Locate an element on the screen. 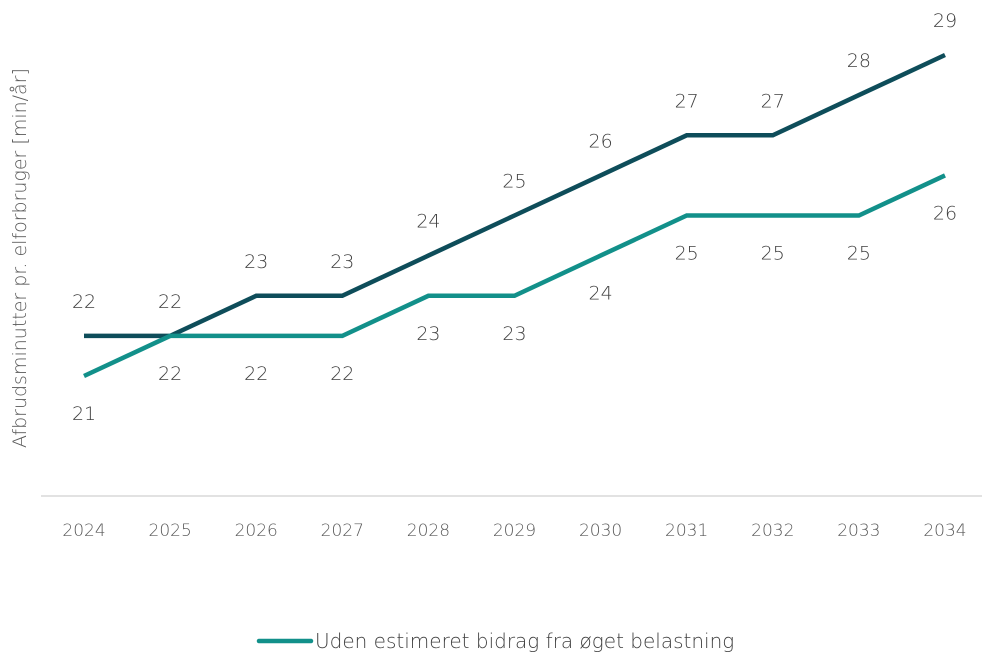 The width and height of the screenshot is (988, 653). data-label-upper-2024: 22 is located at coordinates (84, 302).